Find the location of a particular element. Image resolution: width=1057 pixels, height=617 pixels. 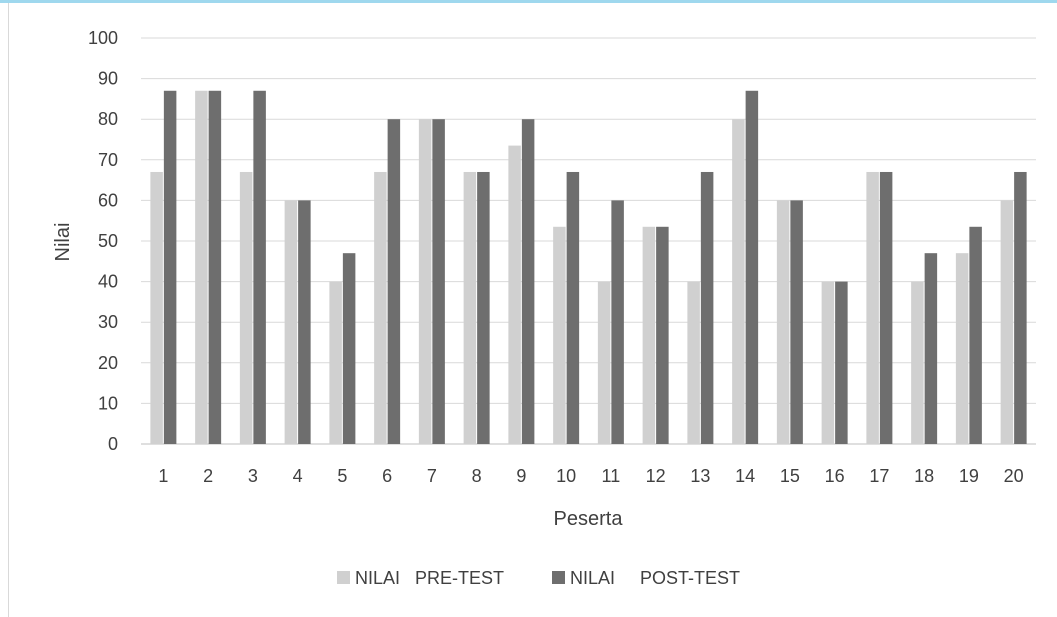

legend-label-pre-test: NILAI PRE-TEST is located at coordinates (429, 578).